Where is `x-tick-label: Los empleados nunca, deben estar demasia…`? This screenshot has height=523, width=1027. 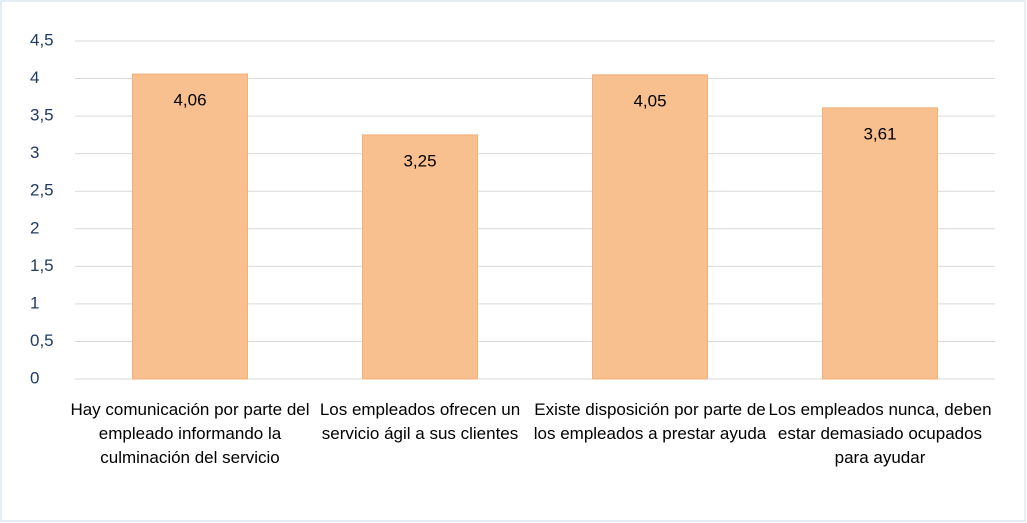
x-tick-label: Los empleados nunca, deben estar demasia… is located at coordinates (880, 433).